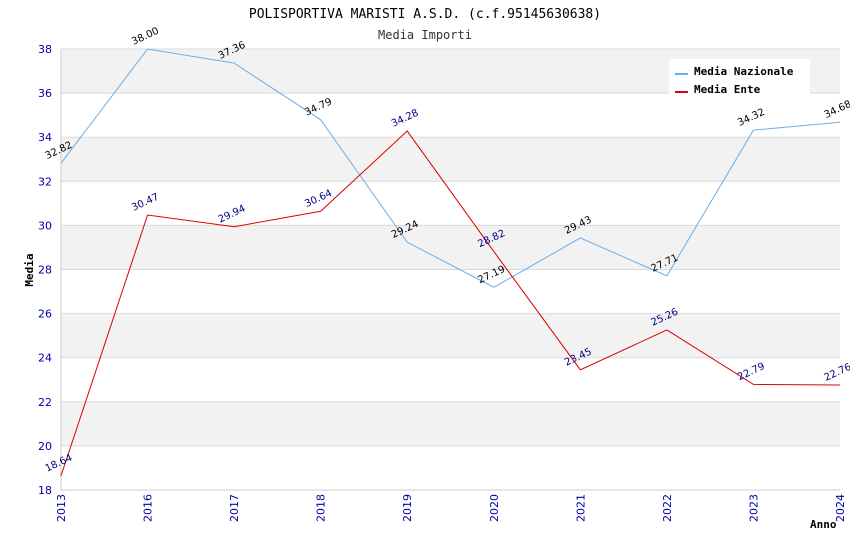  What do you see at coordinates (580, 508) in the screenshot?
I see `x-tick-label: 2021` at bounding box center [580, 508].